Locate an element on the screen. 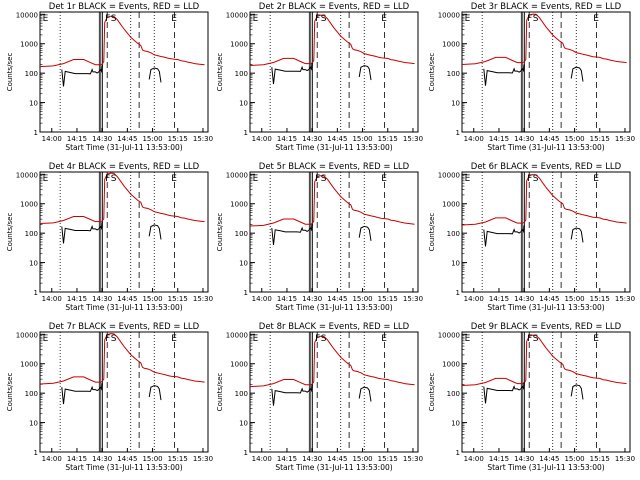 This screenshot has width=640, height=480. chart-title: Det 3r BLACK = Events, RED = LLD is located at coordinates (546, 7).